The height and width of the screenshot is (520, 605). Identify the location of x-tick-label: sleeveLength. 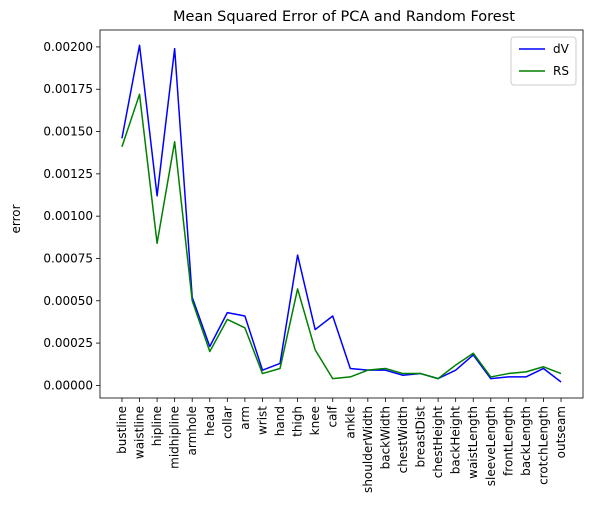
(491, 446).